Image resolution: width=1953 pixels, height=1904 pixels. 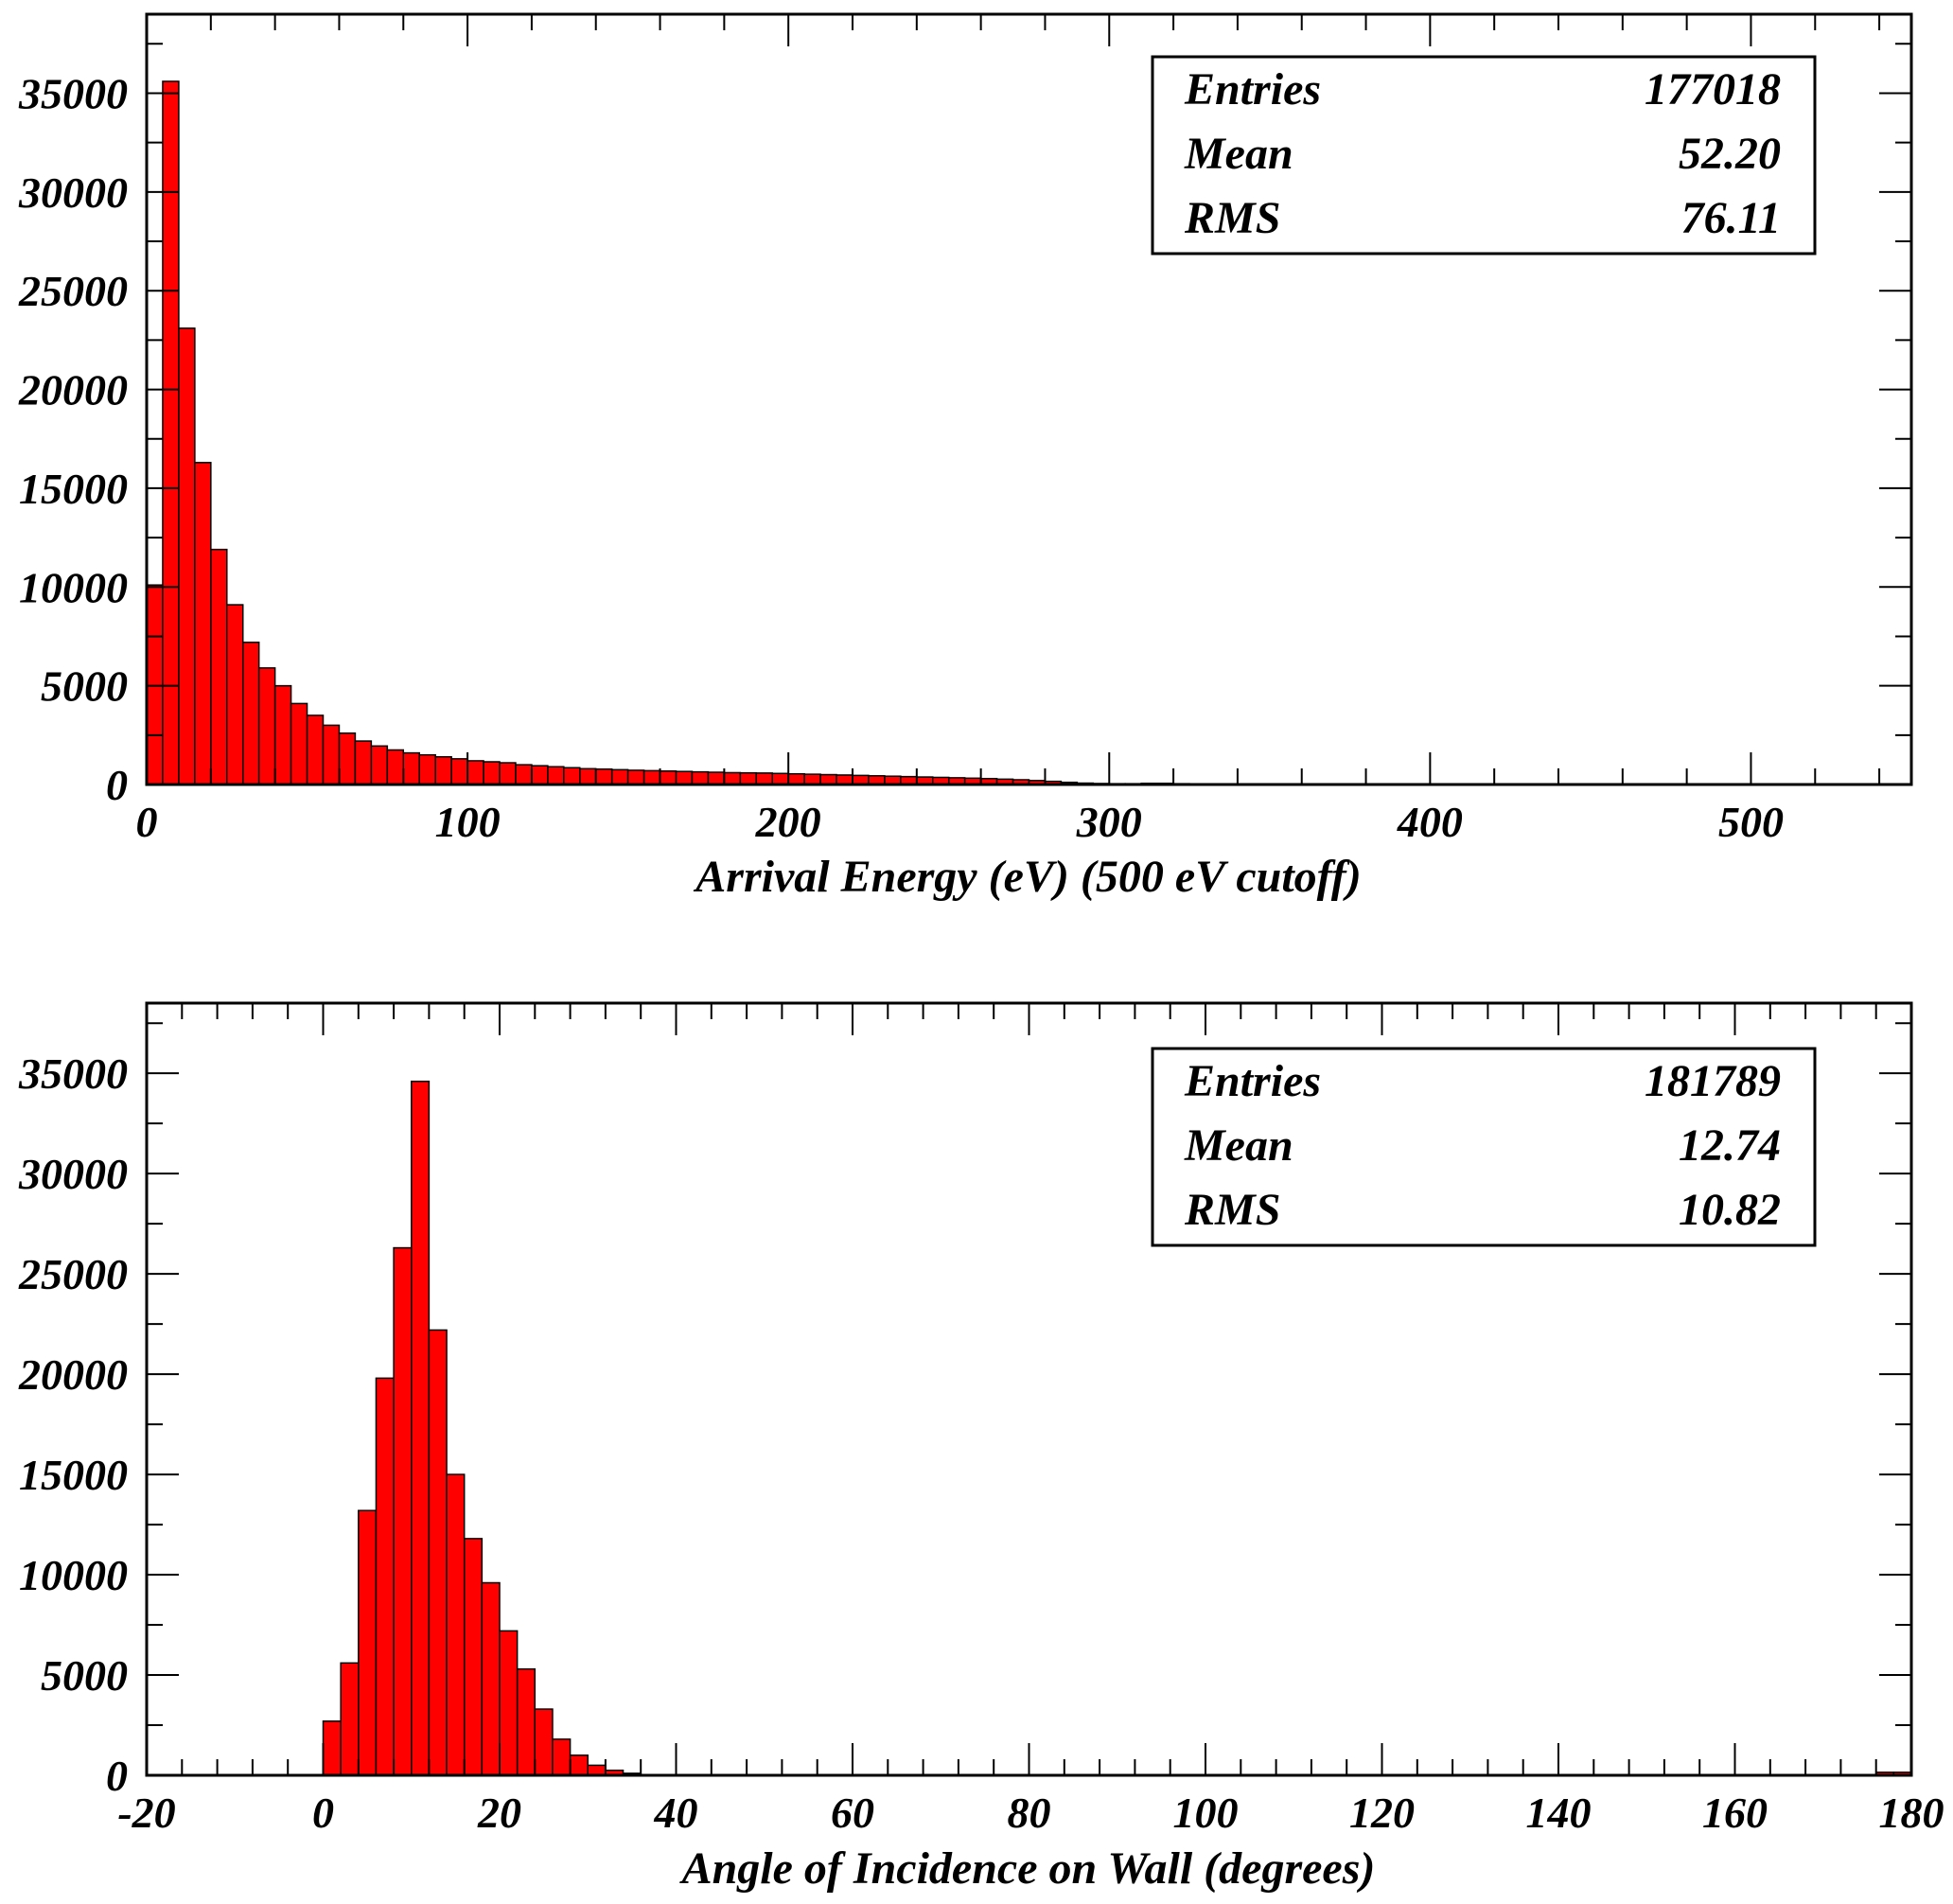 I want to click on angle-x-tick-label: 140, so click(x=1559, y=1813).